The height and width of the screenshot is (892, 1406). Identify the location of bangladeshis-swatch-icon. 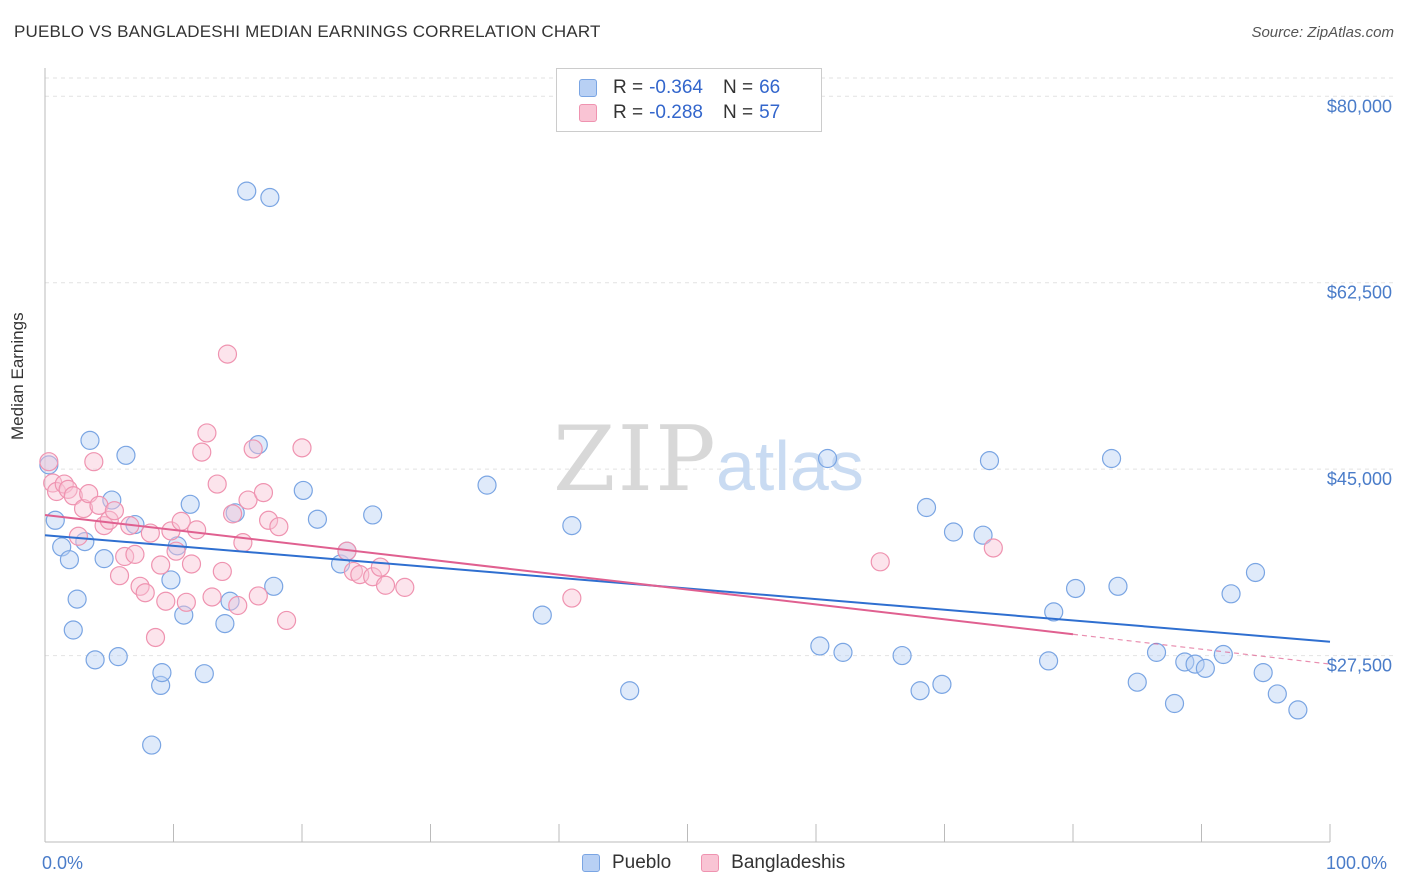
(588, 113).